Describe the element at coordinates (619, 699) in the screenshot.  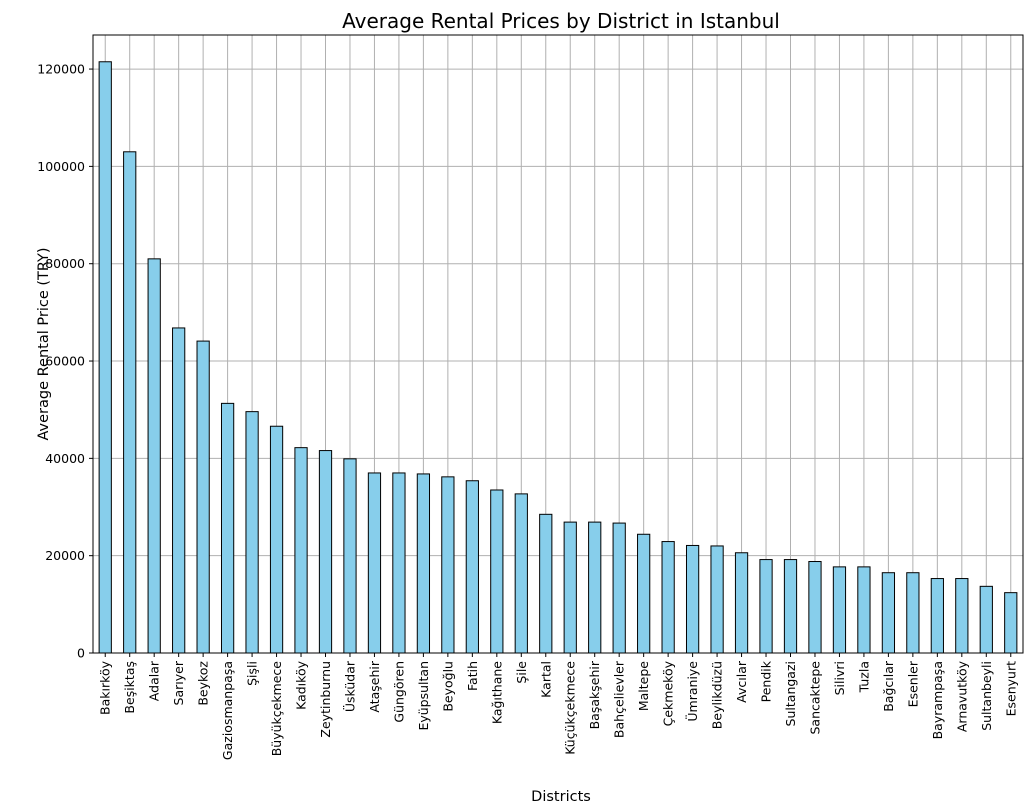
I see `x-tick-label: Bahçelievler` at that location.